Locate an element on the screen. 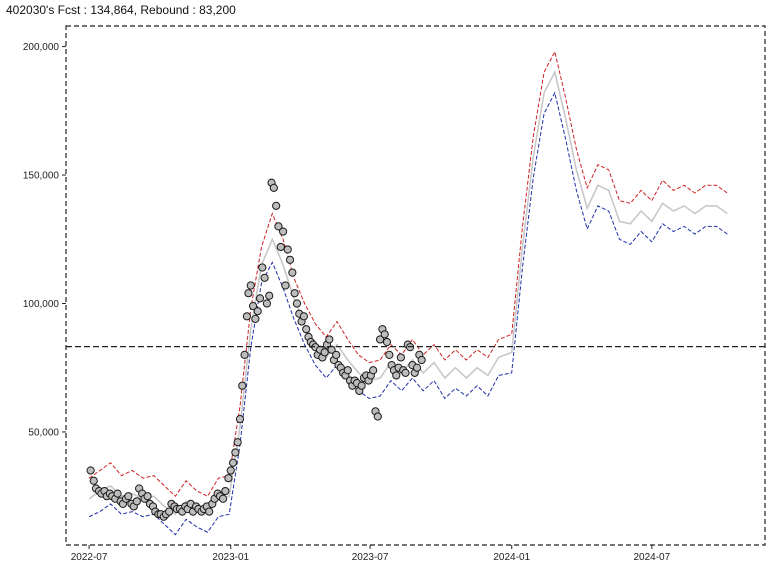 The width and height of the screenshot is (773, 580). x-axis: 2022-07 2023-01 2023-07 2024-01 2024-07 is located at coordinates (371, 554).